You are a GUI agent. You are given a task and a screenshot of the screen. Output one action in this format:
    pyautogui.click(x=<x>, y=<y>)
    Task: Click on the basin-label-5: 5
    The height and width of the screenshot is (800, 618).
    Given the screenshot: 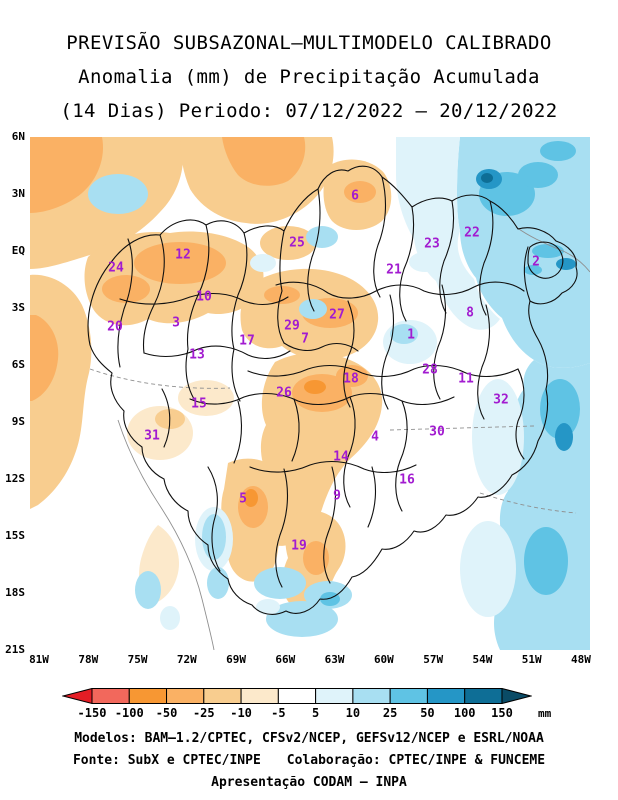 What is the action you would take?
    pyautogui.click(x=243, y=499)
    